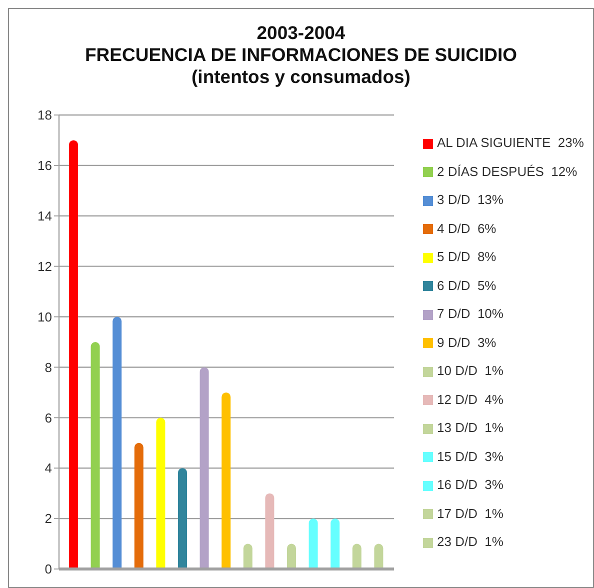 This screenshot has width=594, height=588. Describe the element at coordinates (507, 171) in the screenshot. I see `legend-label: 2 DÍAS DESPUÉS 12%` at that location.